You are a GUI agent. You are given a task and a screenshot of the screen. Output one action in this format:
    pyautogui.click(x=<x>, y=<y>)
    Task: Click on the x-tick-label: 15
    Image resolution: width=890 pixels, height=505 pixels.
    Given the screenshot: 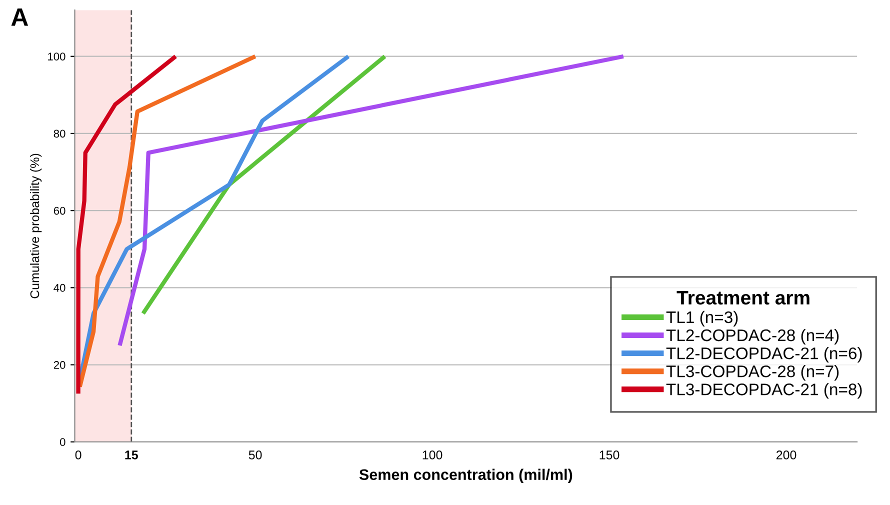 What is the action you would take?
    pyautogui.click(x=131, y=455)
    